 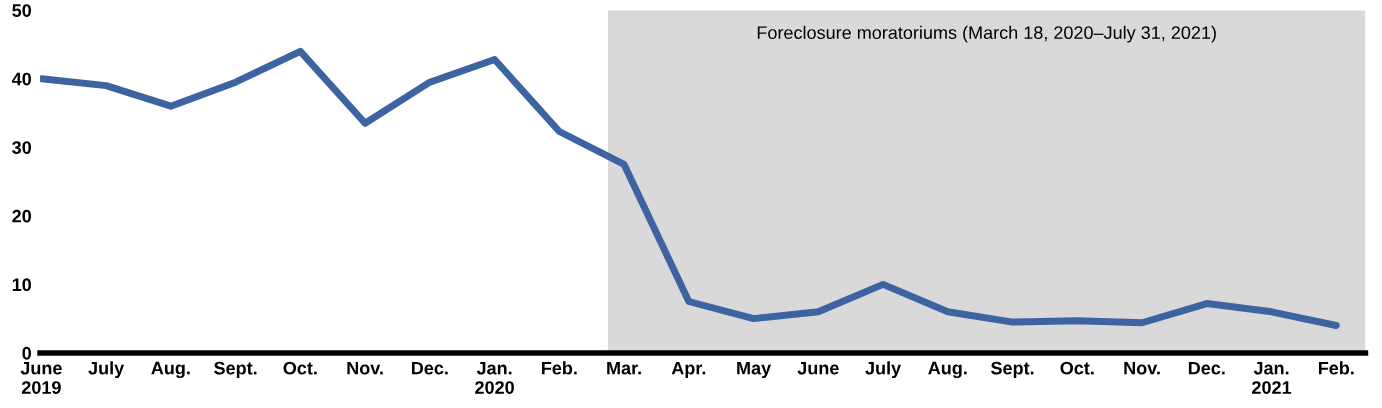 What do you see at coordinates (818, 368) in the screenshot?
I see `x-tick-label: June` at bounding box center [818, 368].